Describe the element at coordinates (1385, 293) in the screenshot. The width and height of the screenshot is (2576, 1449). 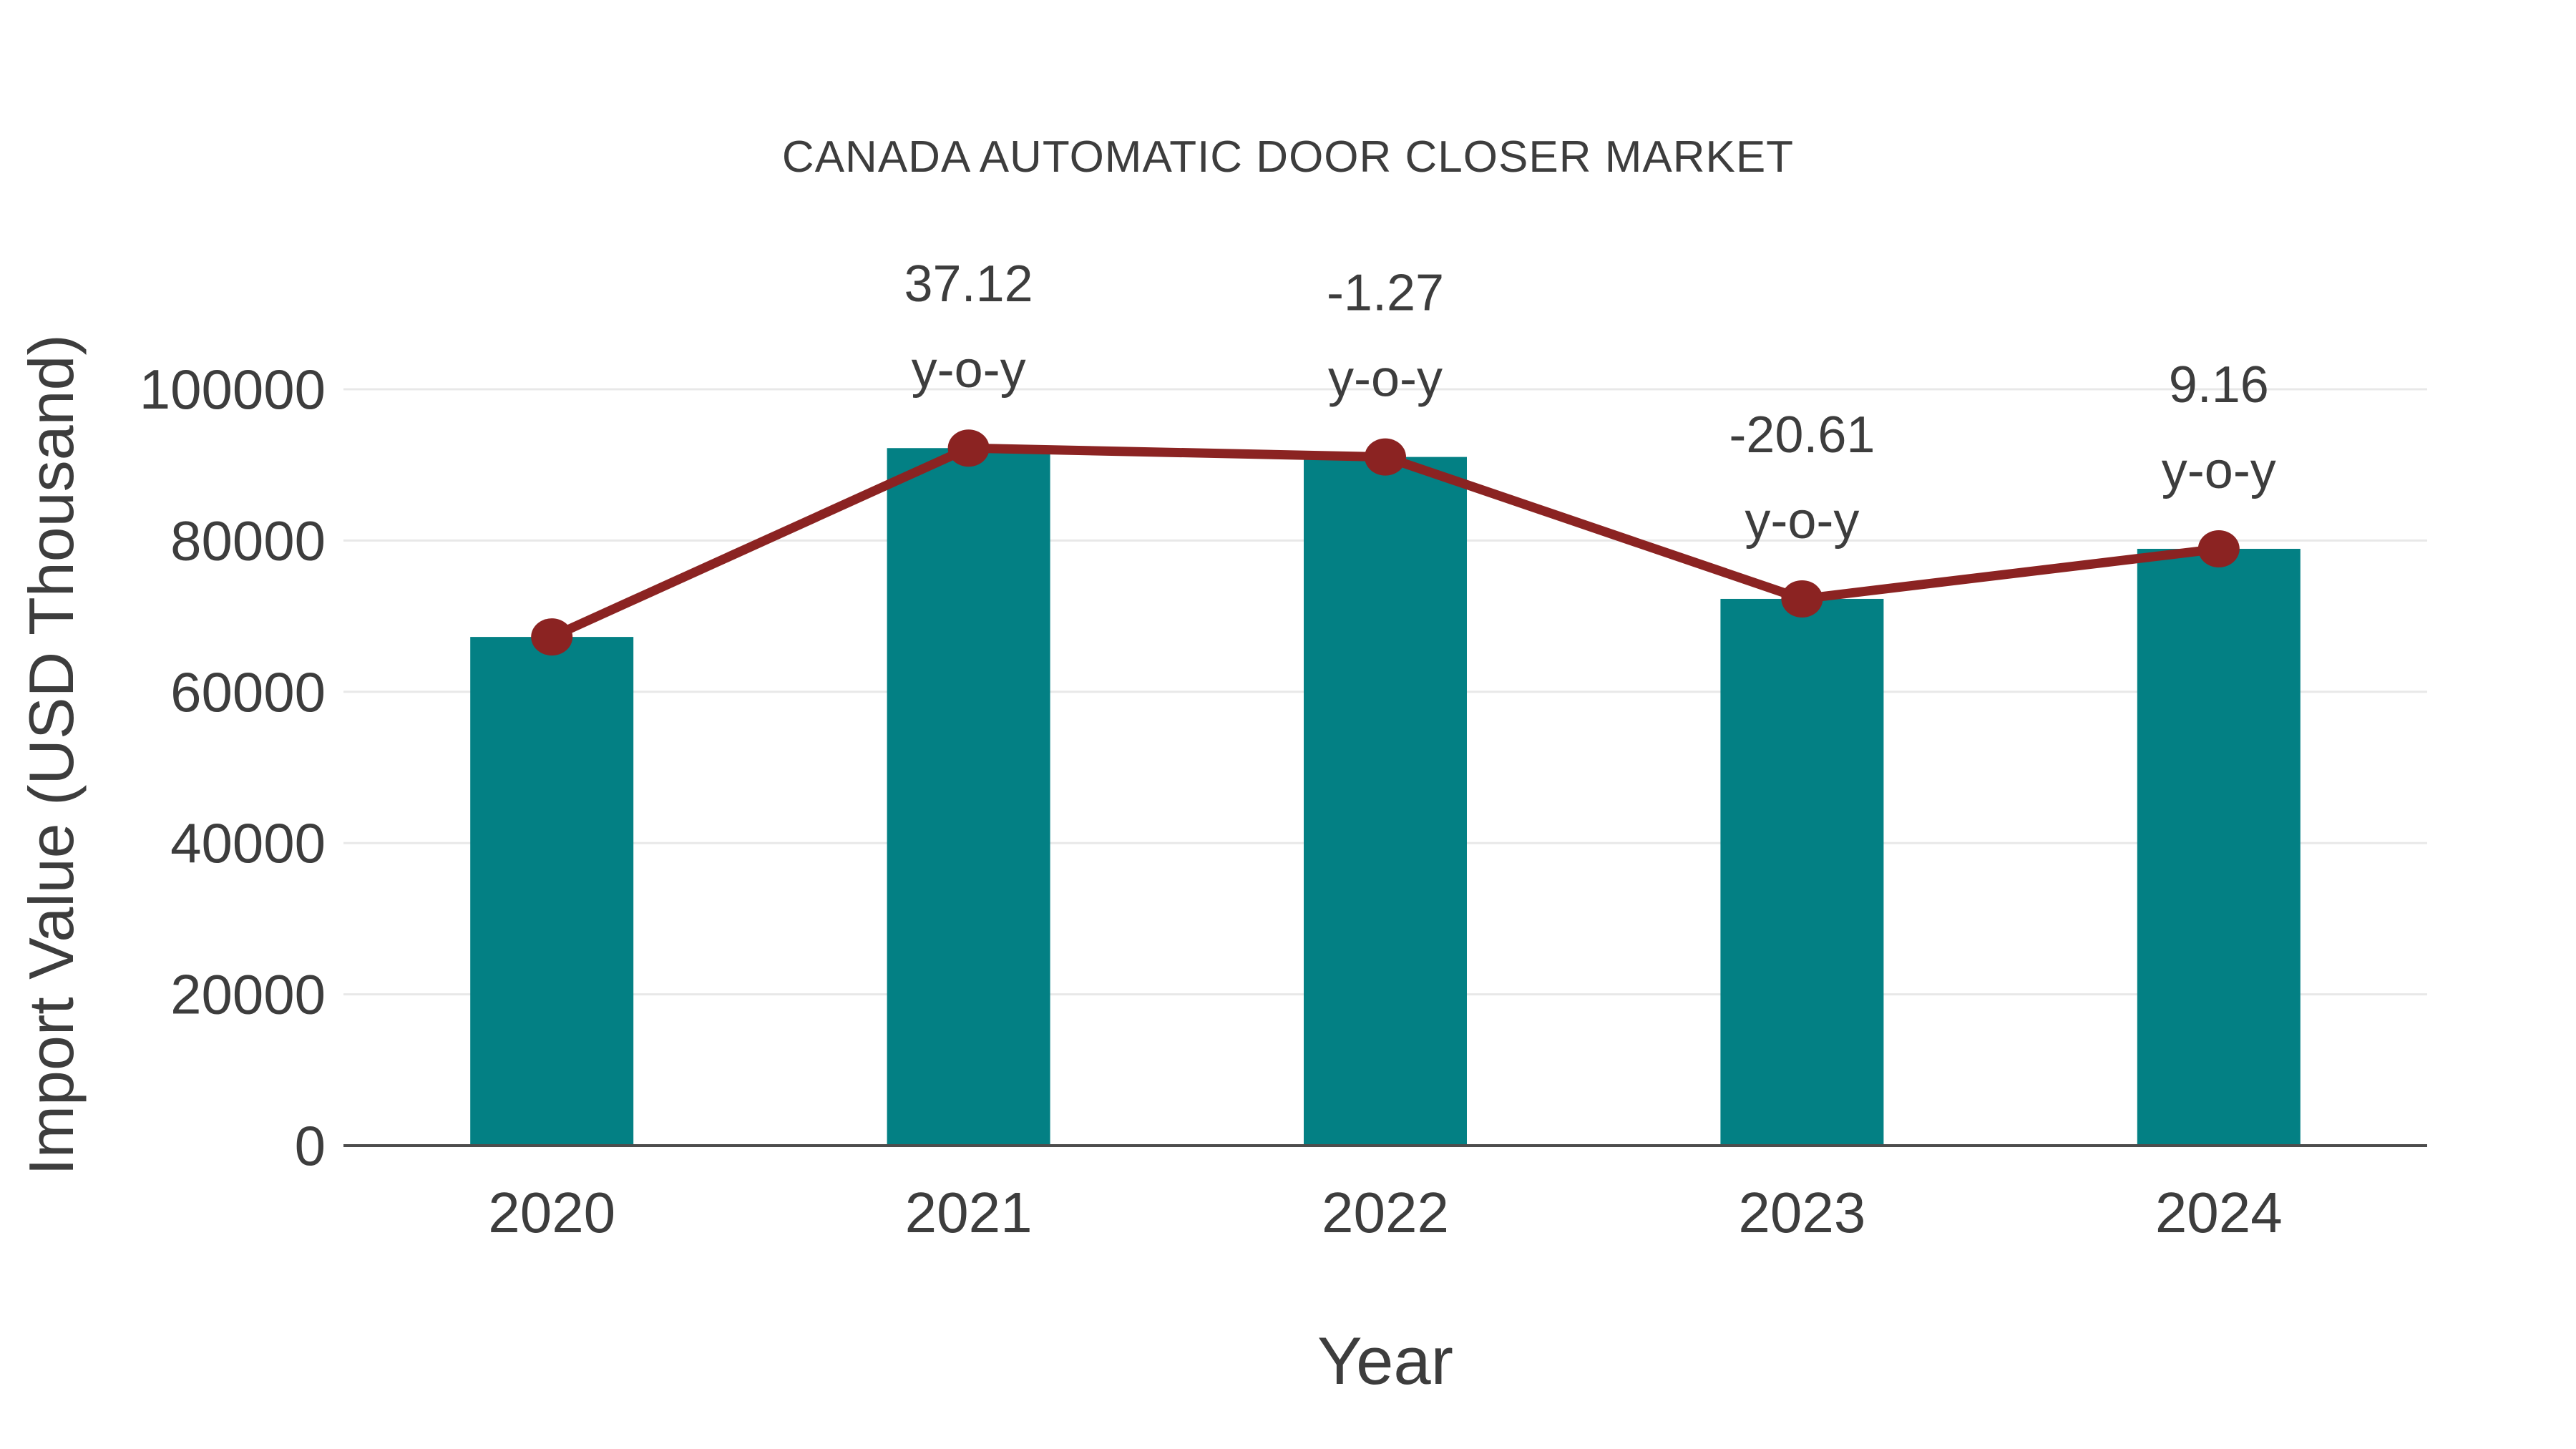
I see `annotation-value-2022: -1.27` at that location.